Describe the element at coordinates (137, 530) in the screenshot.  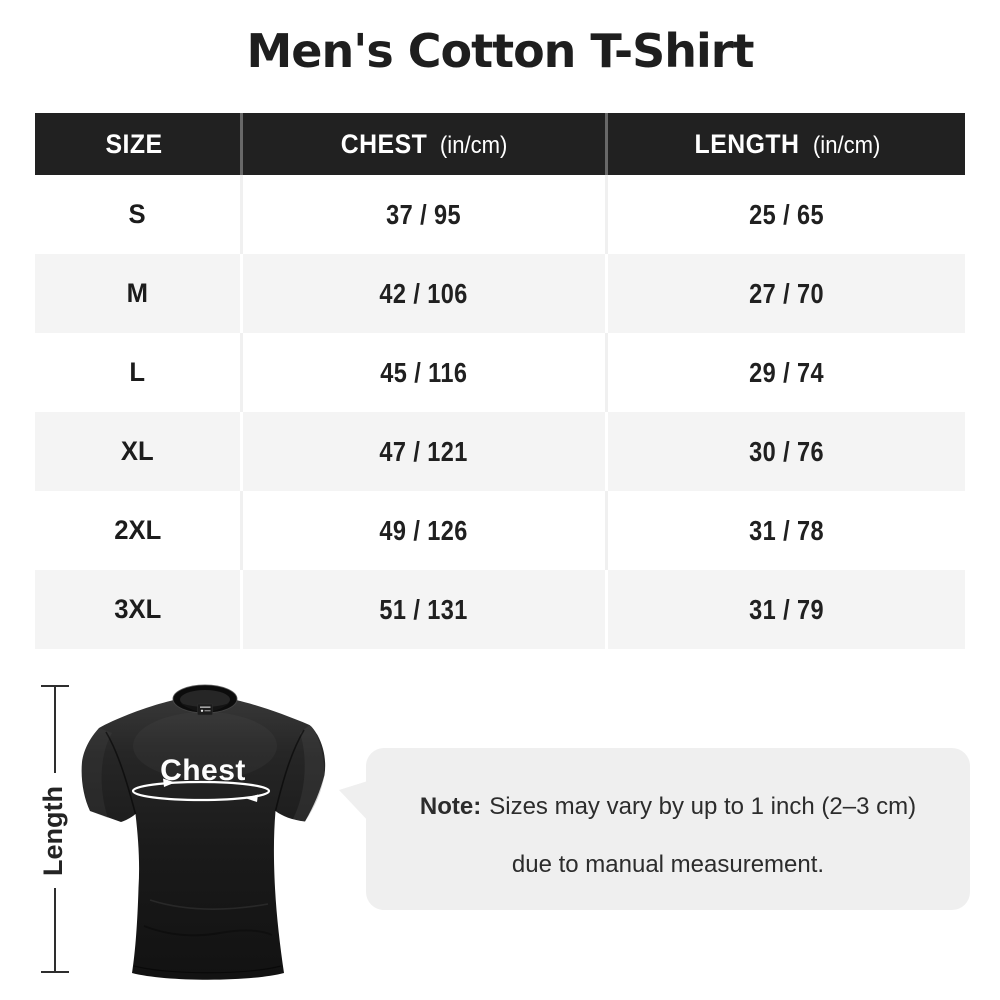
I see `size-cell: 2XL` at that location.